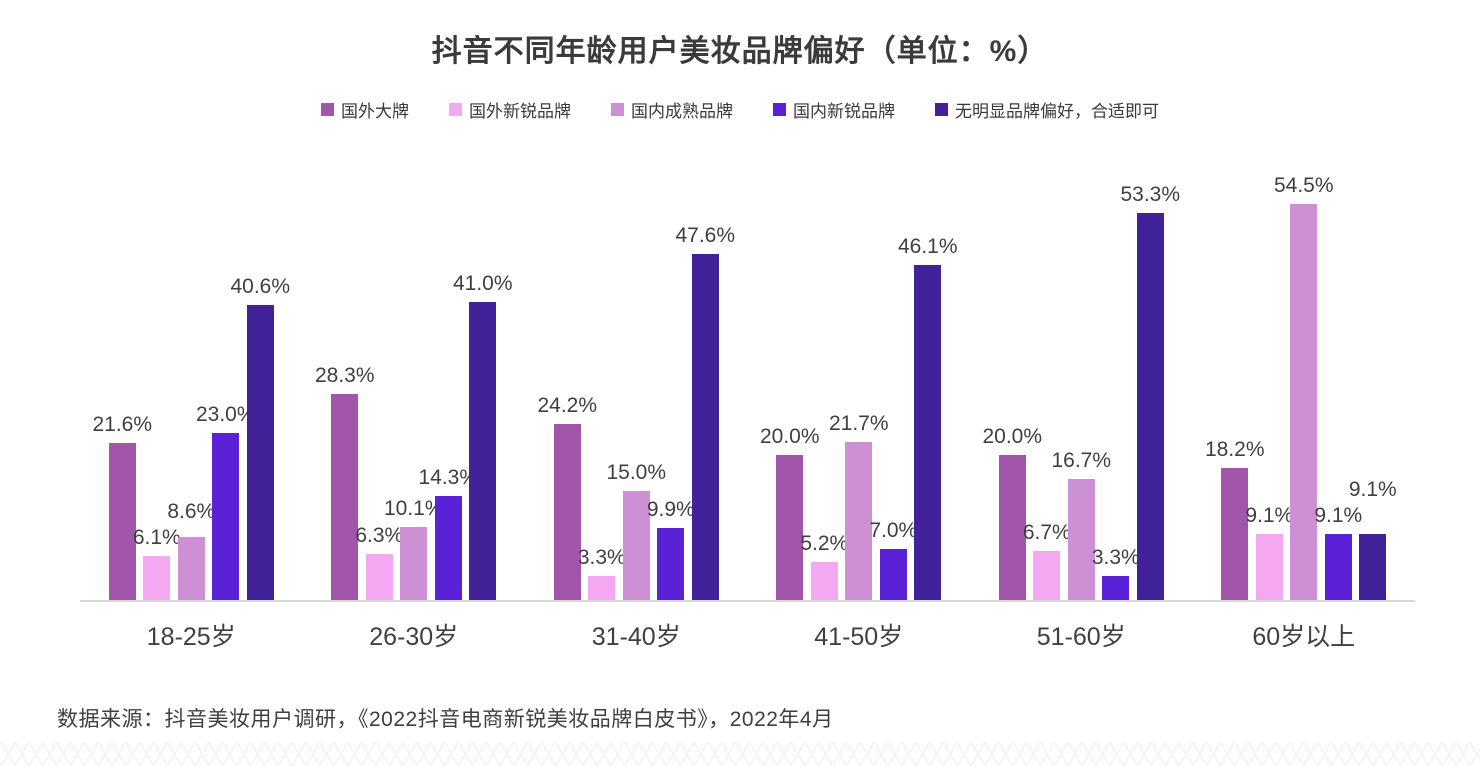  What do you see at coordinates (414, 637) in the screenshot?
I see `category-label: 26-30岁` at bounding box center [414, 637].